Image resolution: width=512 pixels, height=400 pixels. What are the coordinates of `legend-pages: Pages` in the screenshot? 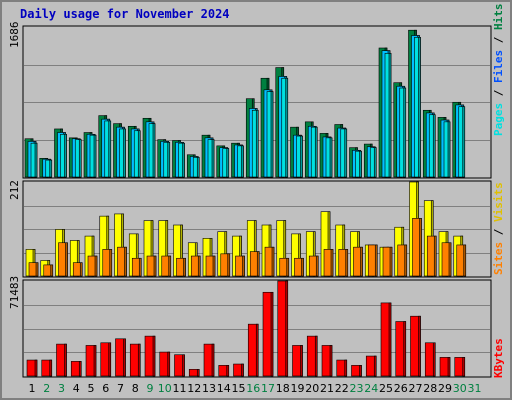 It's located at (498, 119).